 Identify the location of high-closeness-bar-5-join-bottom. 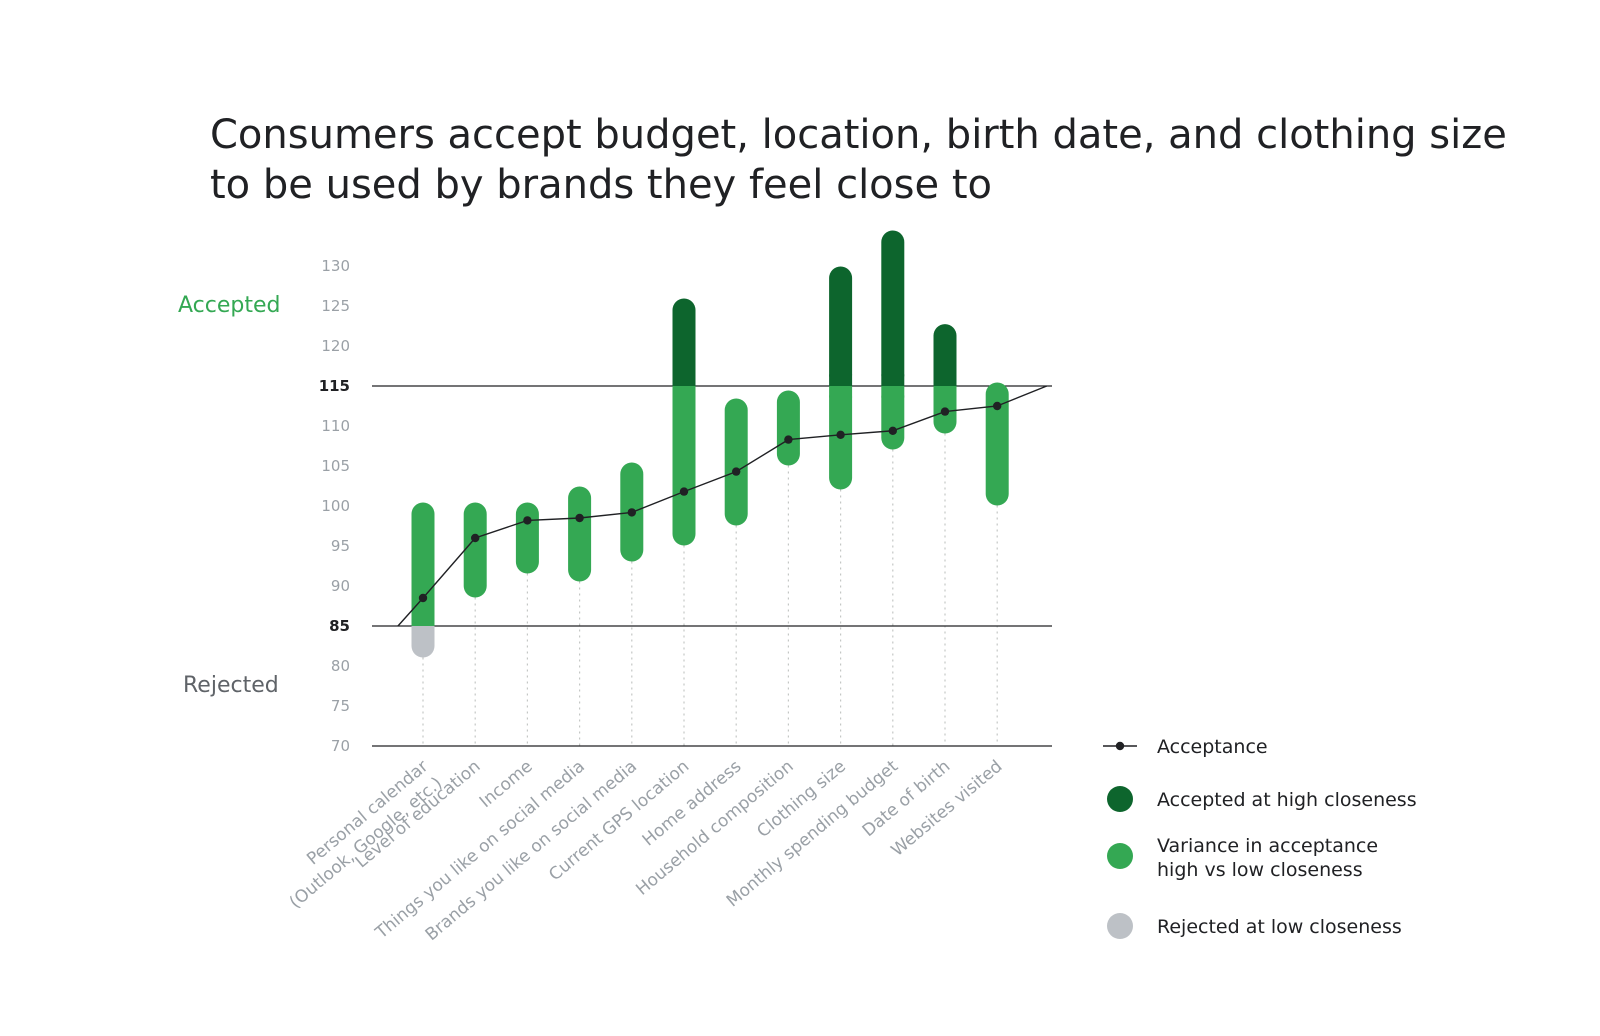
(684, 380).